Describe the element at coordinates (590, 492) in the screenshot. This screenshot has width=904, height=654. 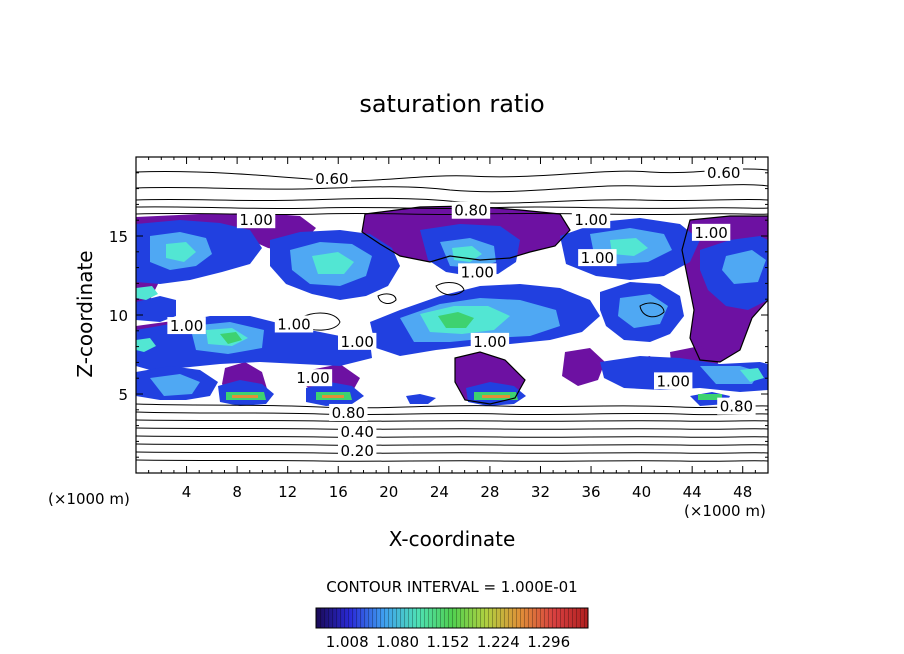
I see `x-tick-label: 36` at that location.